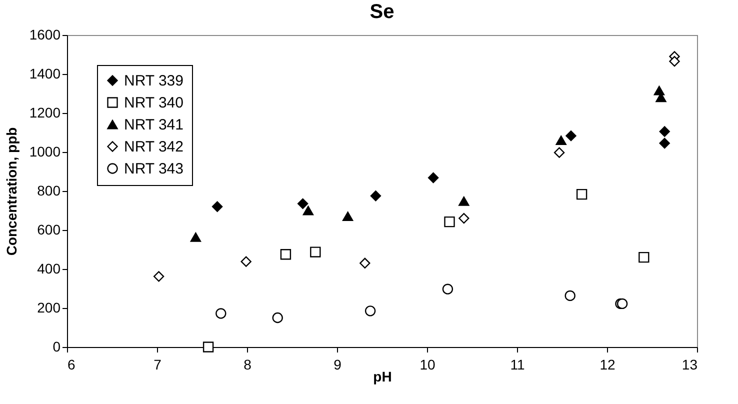 The height and width of the screenshot is (404, 738). I want to click on x-tick-label: 6, so click(72, 364).